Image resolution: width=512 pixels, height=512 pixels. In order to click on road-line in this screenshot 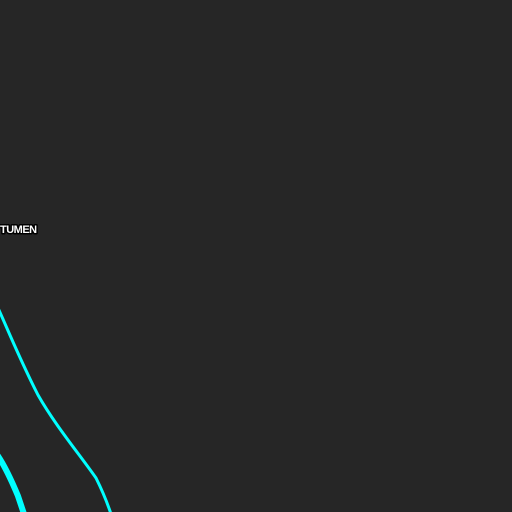, I will do `click(13, 482)`.